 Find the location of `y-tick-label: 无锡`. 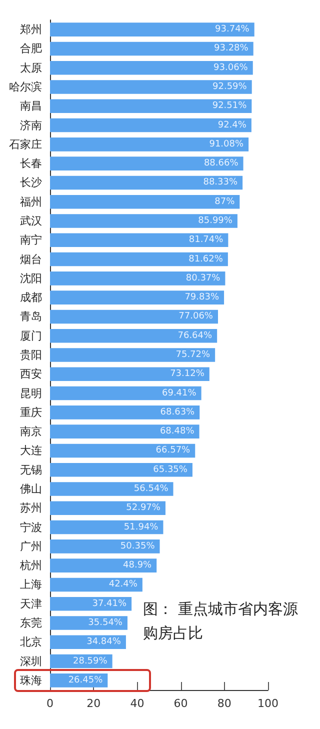

y-tick-label: 无锡 is located at coordinates (31, 469).